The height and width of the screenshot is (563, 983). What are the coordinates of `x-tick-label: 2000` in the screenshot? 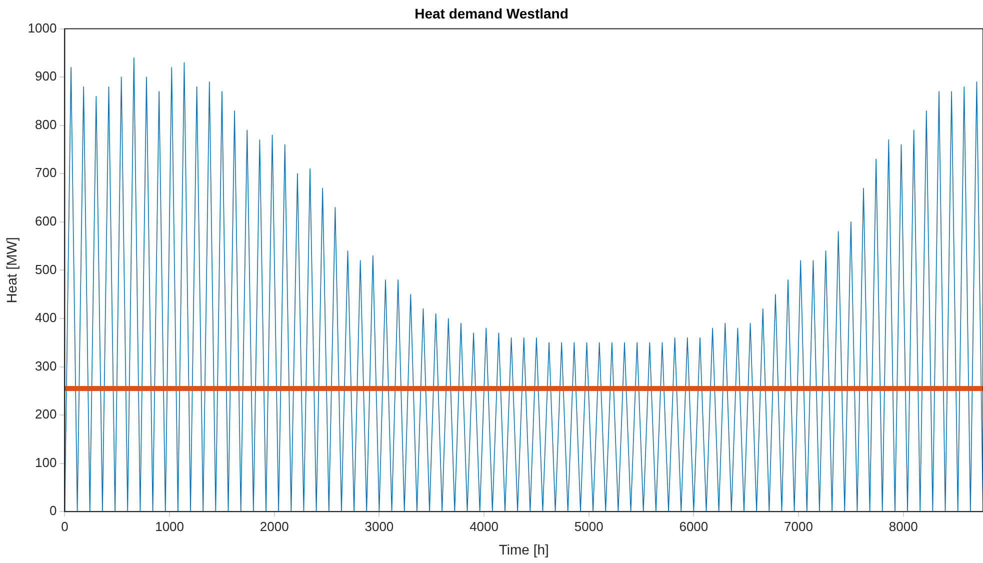 It's located at (274, 526).